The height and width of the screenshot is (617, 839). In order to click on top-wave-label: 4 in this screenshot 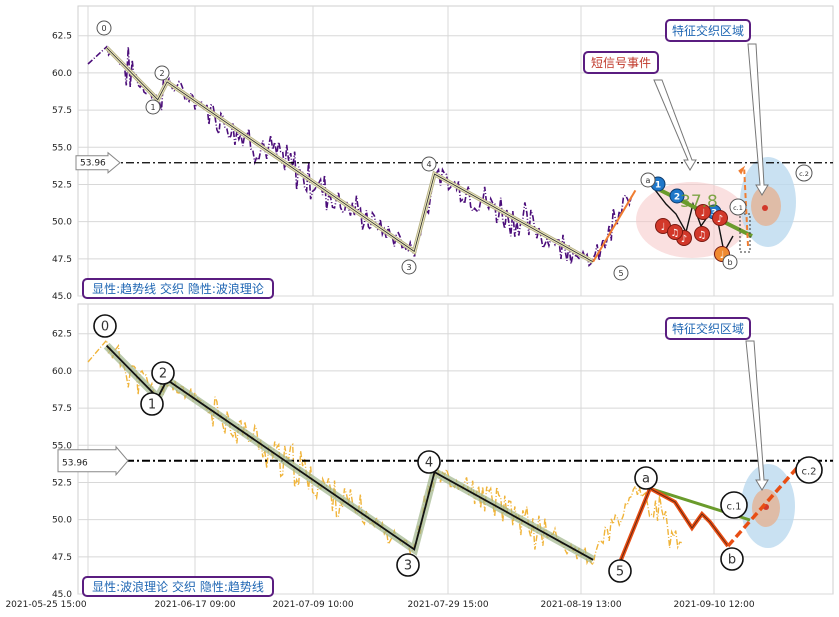, I will do `click(428, 164)`.